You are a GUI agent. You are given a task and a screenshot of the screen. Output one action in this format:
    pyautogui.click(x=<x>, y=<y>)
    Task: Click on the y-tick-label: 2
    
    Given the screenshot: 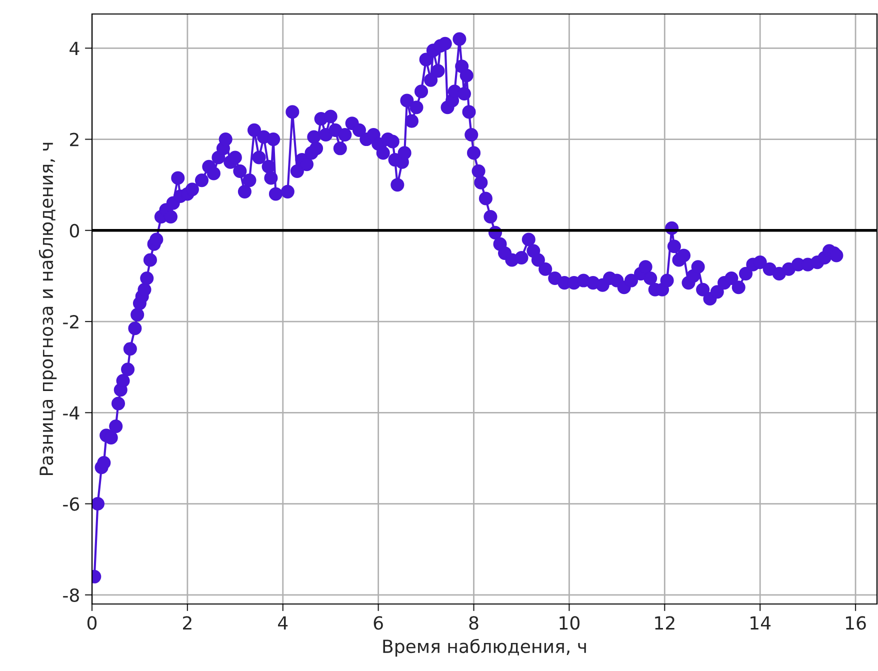 What is the action you would take?
    pyautogui.click(x=74, y=139)
    